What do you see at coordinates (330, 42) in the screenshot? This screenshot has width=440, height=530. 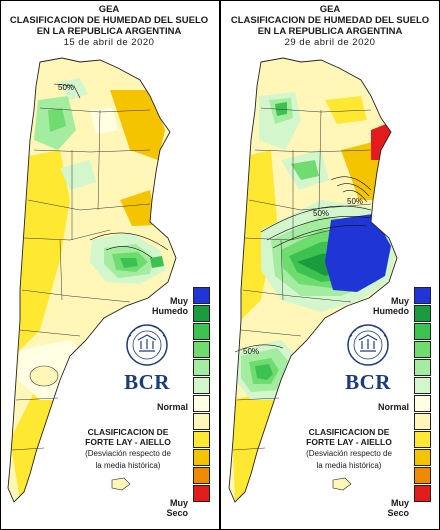 I see `date-label: 29 de abril de 2020` at bounding box center [330, 42].